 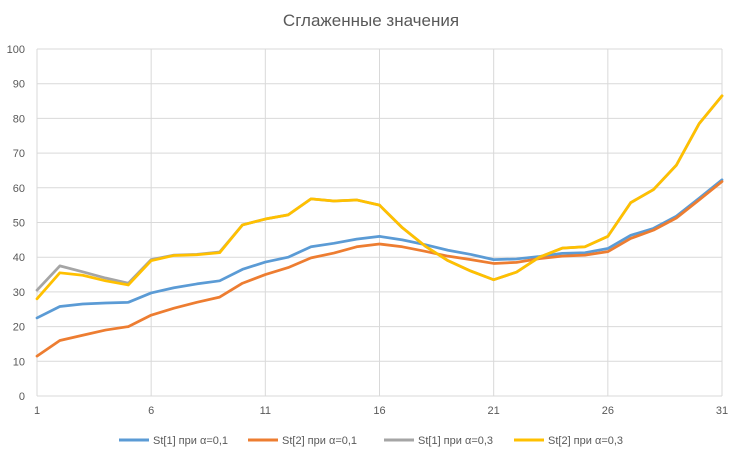 I want to click on y-tick-label: 50, so click(x=19, y=224).